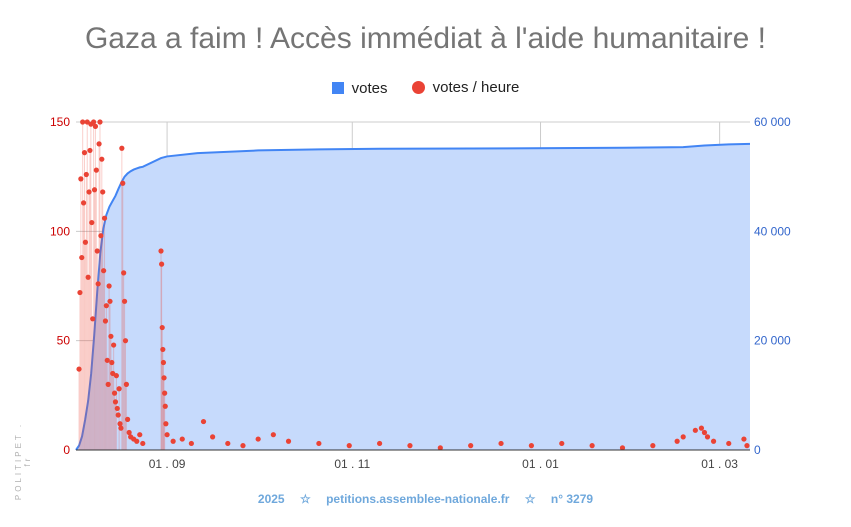  I want to click on footer-petition-number: n° 3279, so click(572, 499).